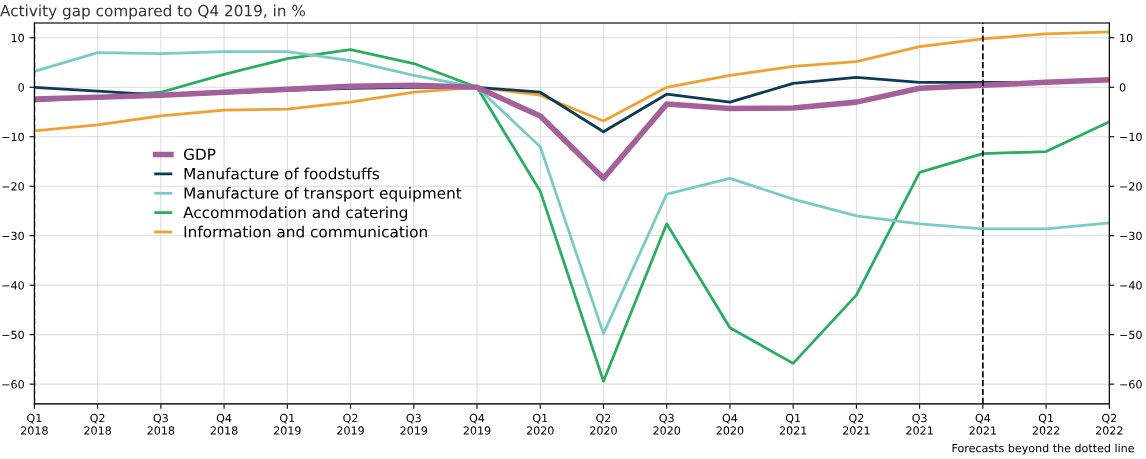 The image size is (1146, 459). Describe the element at coordinates (295, 214) in the screenshot. I see `legend-label: Accommodation and catering` at that location.